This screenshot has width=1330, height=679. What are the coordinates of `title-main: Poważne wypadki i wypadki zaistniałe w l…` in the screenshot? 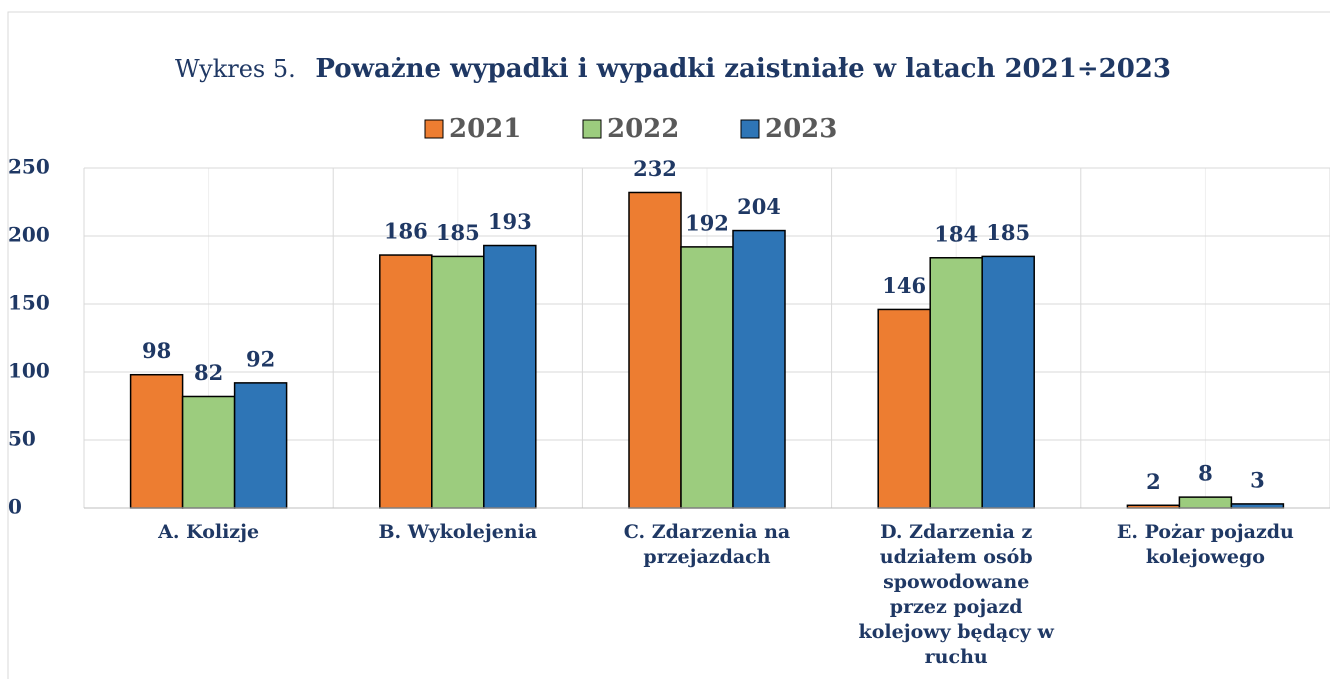 It's located at (743, 69).